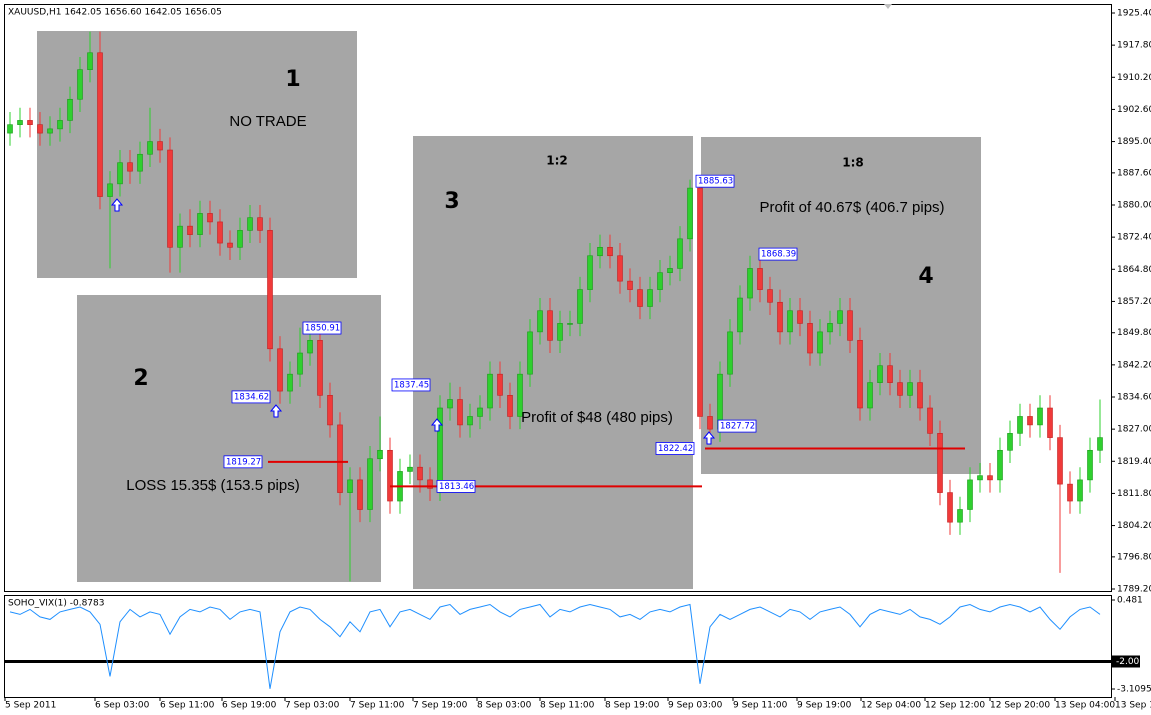 The height and width of the screenshot is (715, 1151). I want to click on price-label: 1885.63, so click(715, 182).